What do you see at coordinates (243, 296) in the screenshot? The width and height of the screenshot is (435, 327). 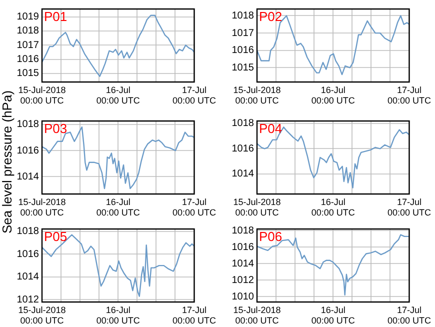 I see `y-tick-label: 1010` at bounding box center [243, 296].